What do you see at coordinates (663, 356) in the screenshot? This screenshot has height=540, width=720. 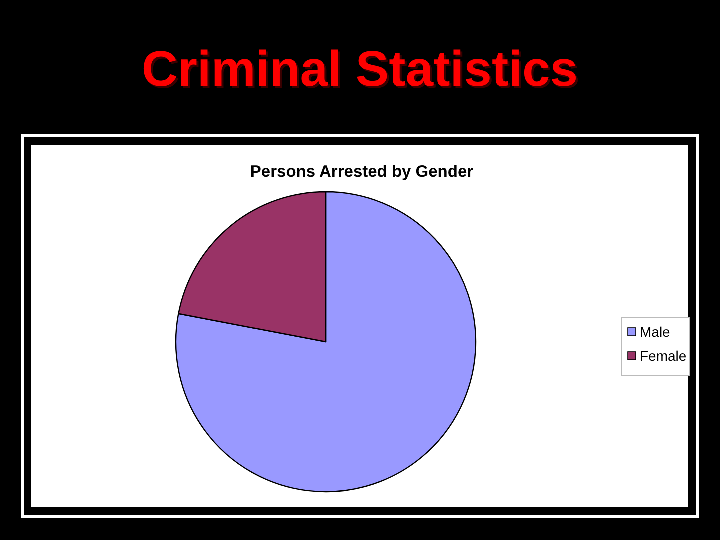 I see `legend-label: Female` at bounding box center [663, 356].